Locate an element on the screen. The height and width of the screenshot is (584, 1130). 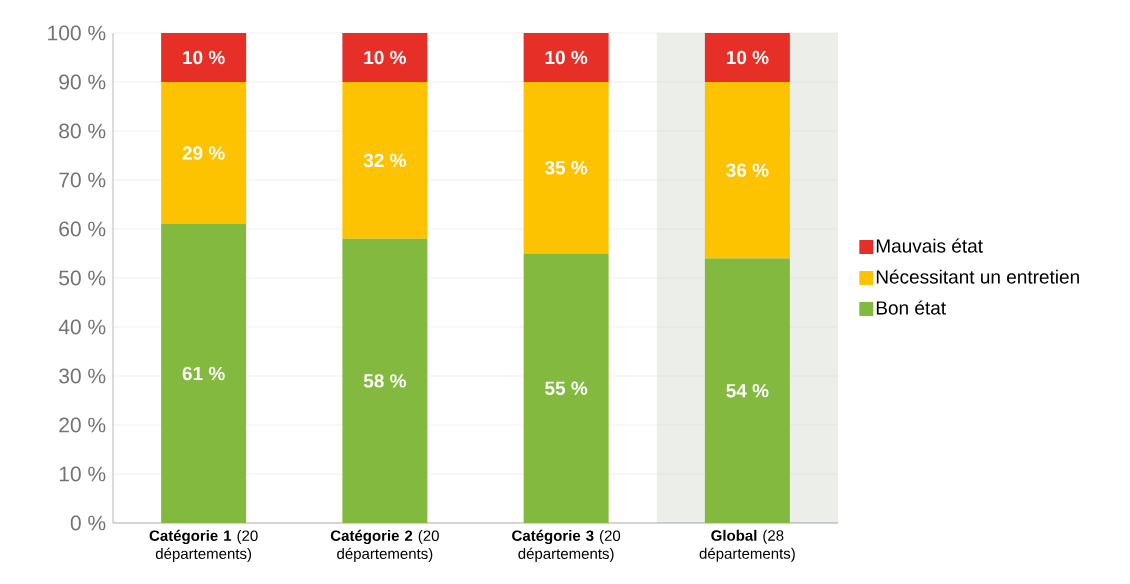
y-tick-label: 0 % is located at coordinates (88, 523).